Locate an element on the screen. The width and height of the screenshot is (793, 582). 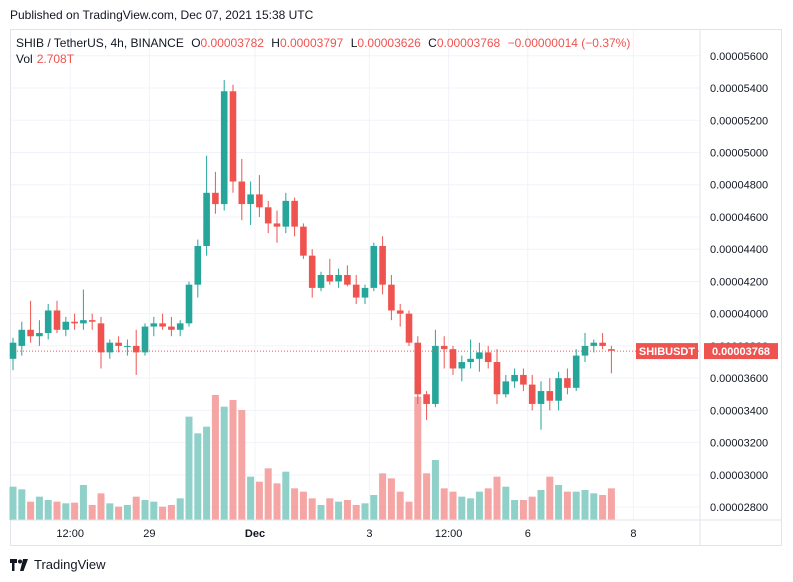
price-tick-label: 0.00005400 is located at coordinates (739, 89).